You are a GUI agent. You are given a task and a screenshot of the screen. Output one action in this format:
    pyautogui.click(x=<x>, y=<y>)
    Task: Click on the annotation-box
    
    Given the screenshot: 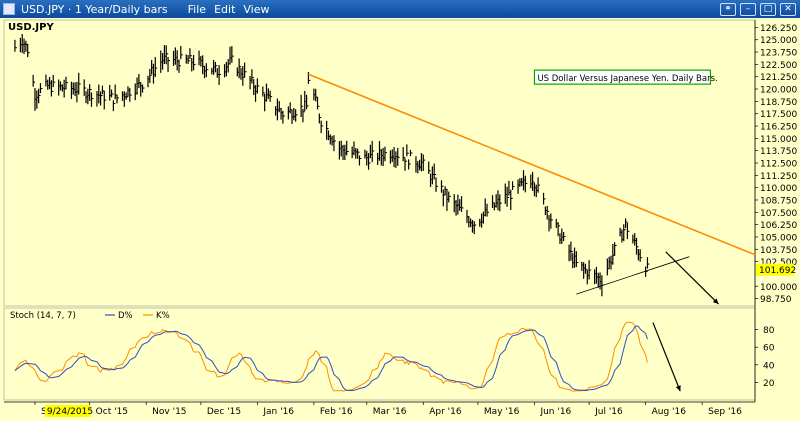 What is the action you would take?
    pyautogui.click(x=622, y=77)
    